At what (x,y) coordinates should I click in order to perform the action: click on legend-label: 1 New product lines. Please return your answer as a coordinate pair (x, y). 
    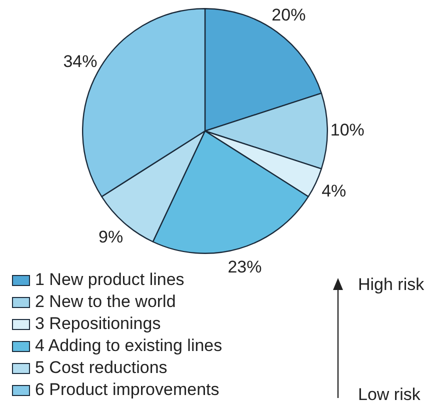
    Looking at the image, I should click on (109, 280).